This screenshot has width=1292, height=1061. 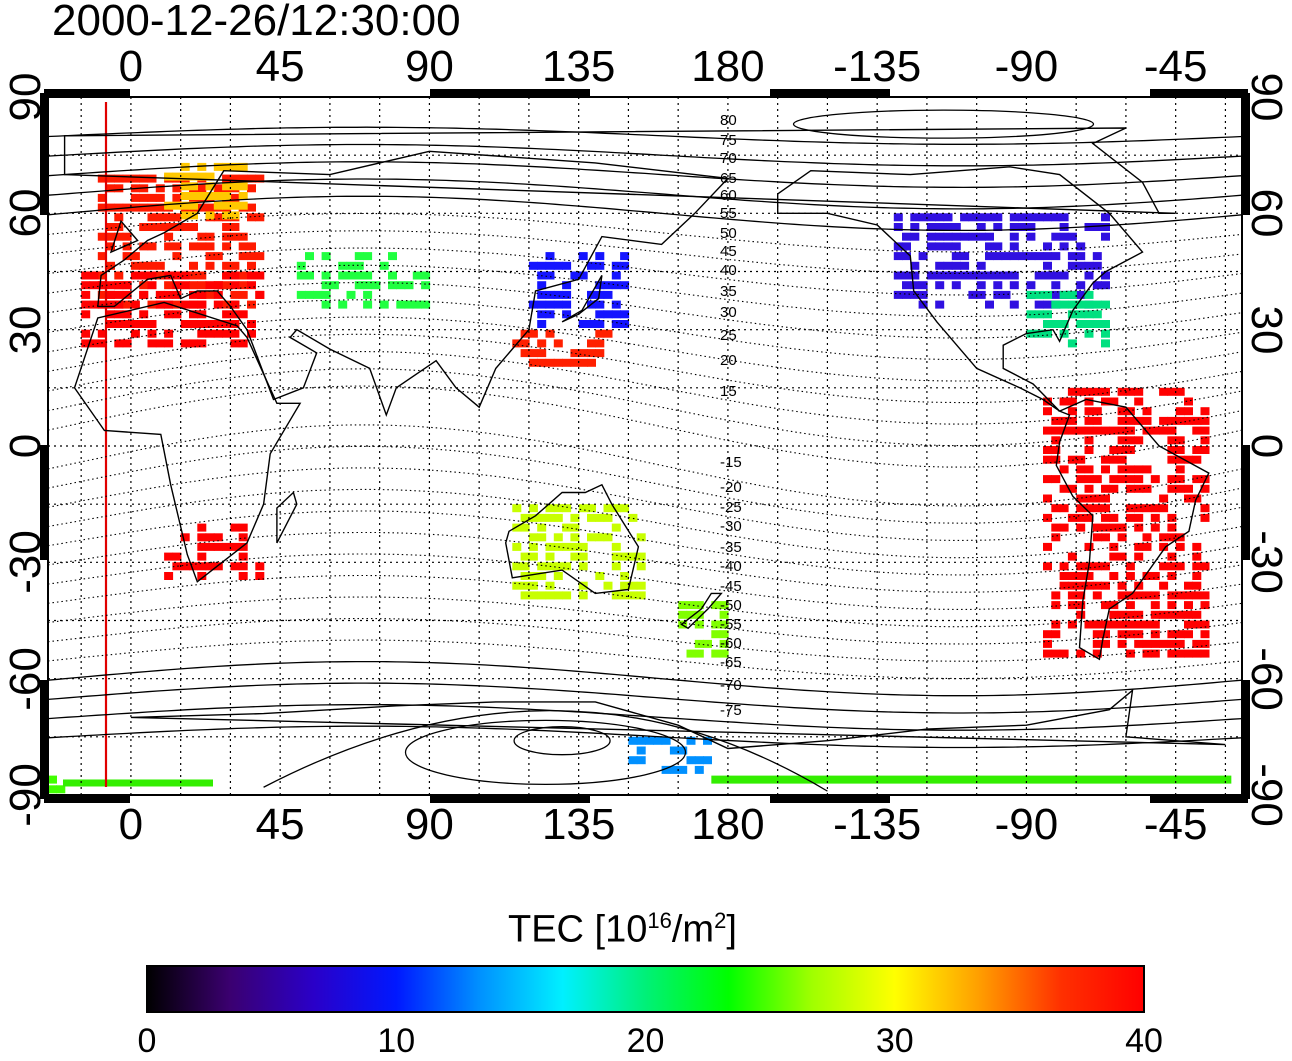 What do you see at coordinates (1175, 824) in the screenshot?
I see `lon-tick-bottom: -45` at bounding box center [1175, 824].